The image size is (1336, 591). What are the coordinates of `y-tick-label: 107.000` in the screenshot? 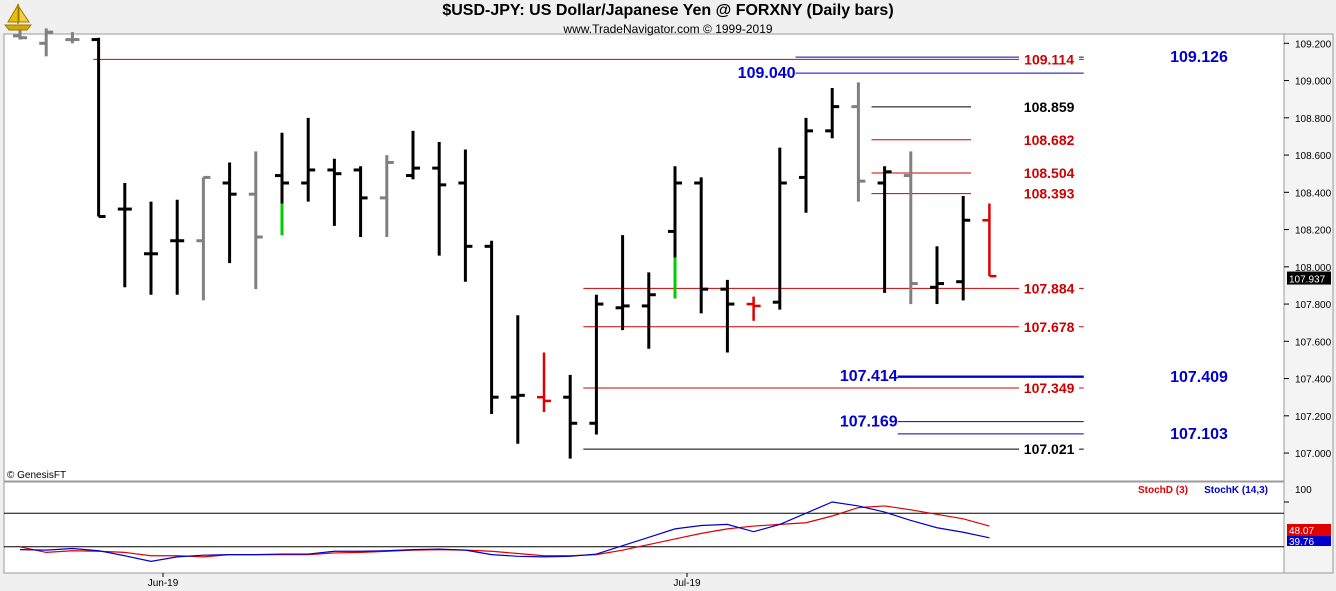 It's located at (1313, 454).